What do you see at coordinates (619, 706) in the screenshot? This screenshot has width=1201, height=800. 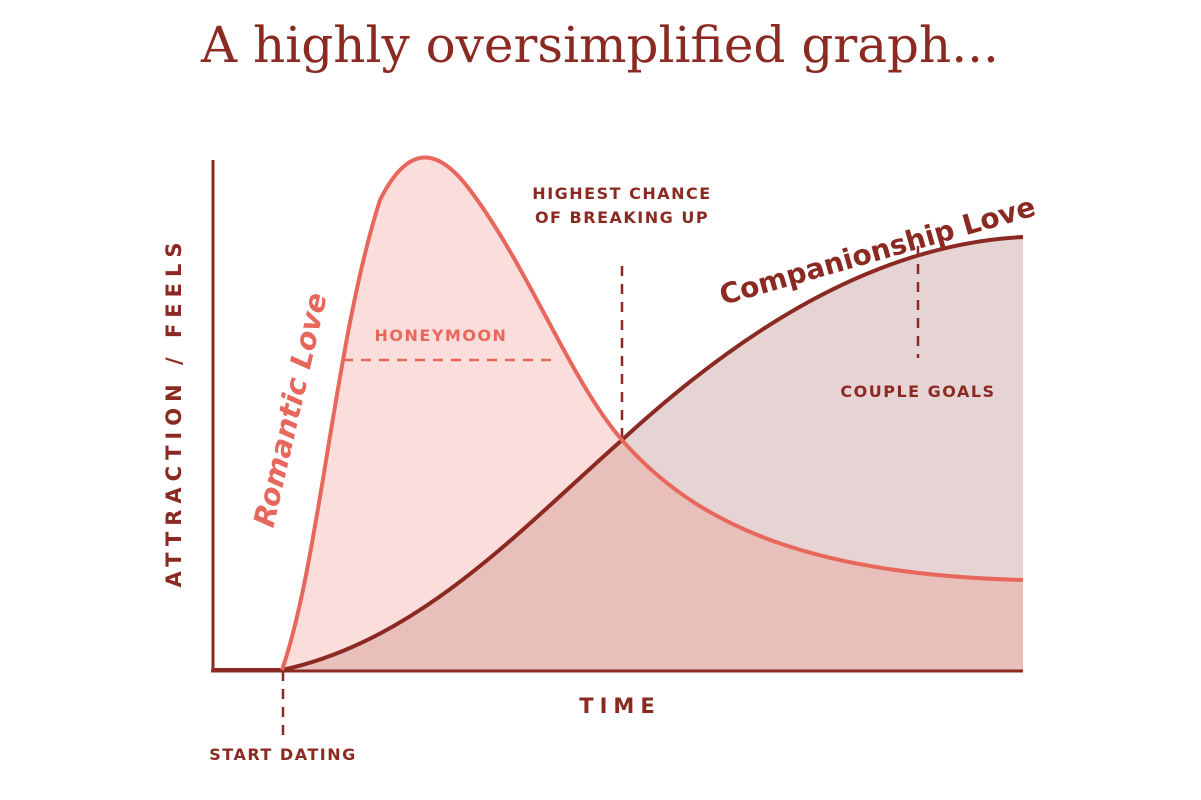 I see `x-axis-label: TIME` at bounding box center [619, 706].